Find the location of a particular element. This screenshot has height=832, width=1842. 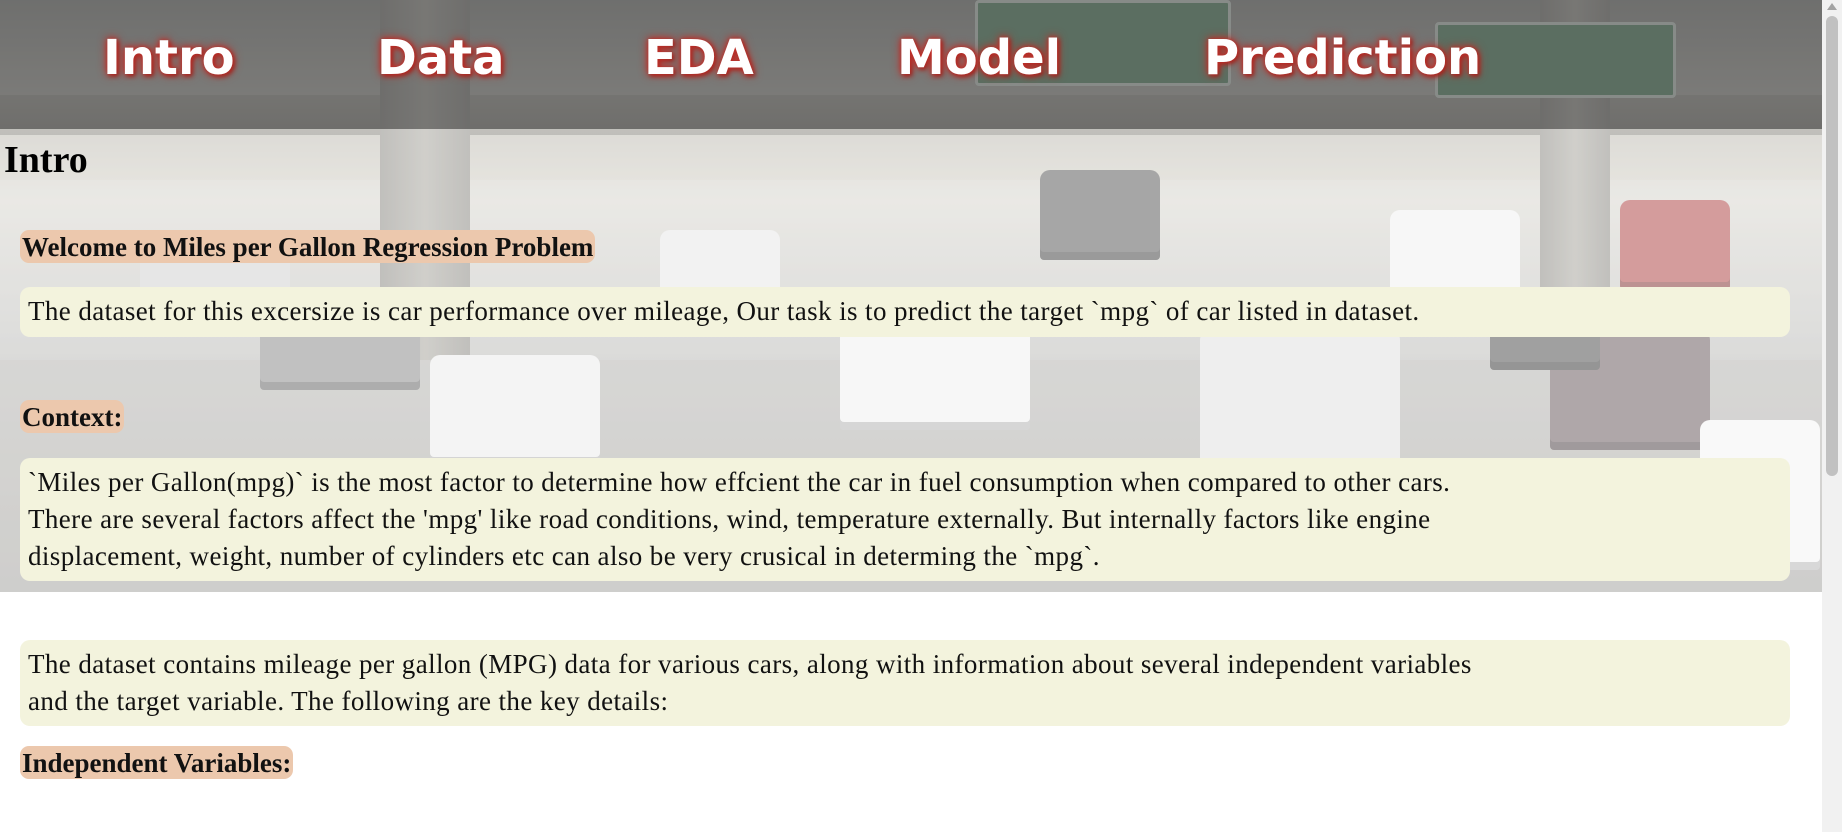

independent-variables-label: Independent Variables: is located at coordinates (157, 762).